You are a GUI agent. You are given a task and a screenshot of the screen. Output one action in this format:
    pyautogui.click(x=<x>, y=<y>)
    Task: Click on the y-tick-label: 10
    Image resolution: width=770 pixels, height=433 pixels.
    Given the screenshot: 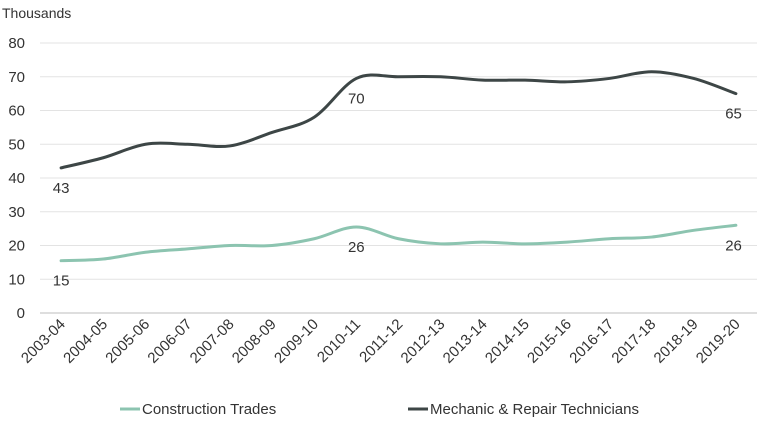 What is the action you would take?
    pyautogui.click(x=16, y=279)
    